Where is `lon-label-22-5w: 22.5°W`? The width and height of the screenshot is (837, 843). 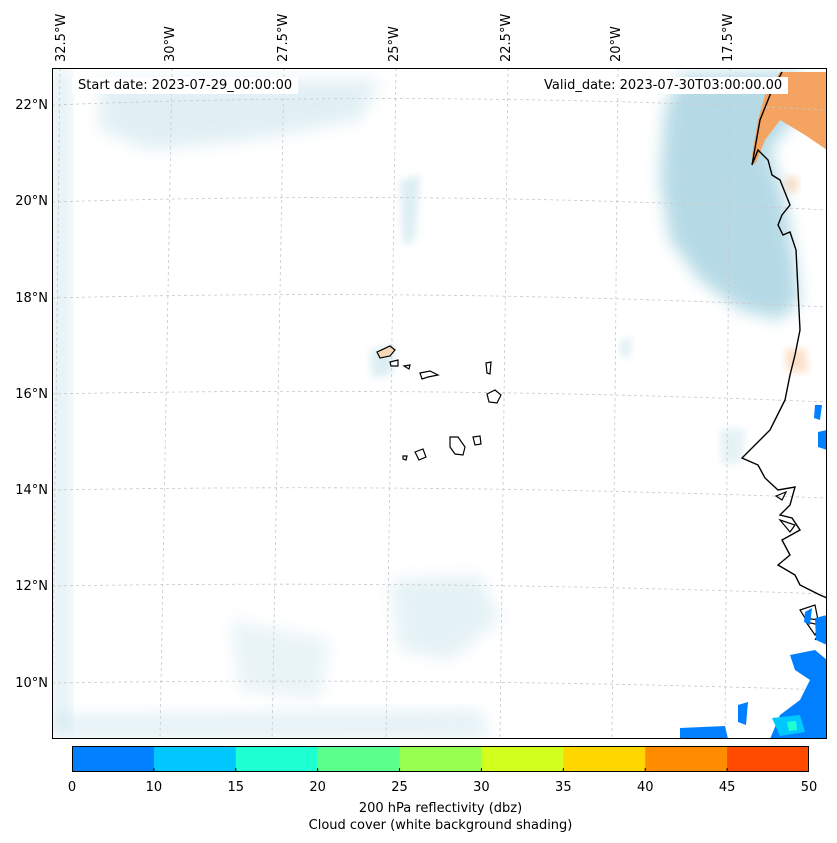 lon-label-22-5w: 22.5°W is located at coordinates (506, 37).